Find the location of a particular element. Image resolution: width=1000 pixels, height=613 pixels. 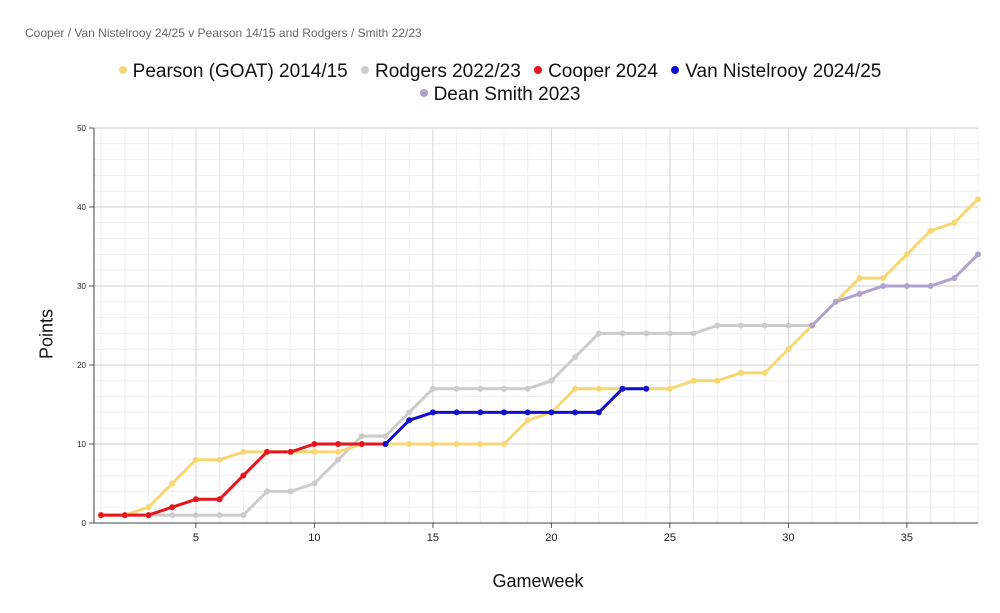

x-axis-title: Gameweek is located at coordinates (538, 581).